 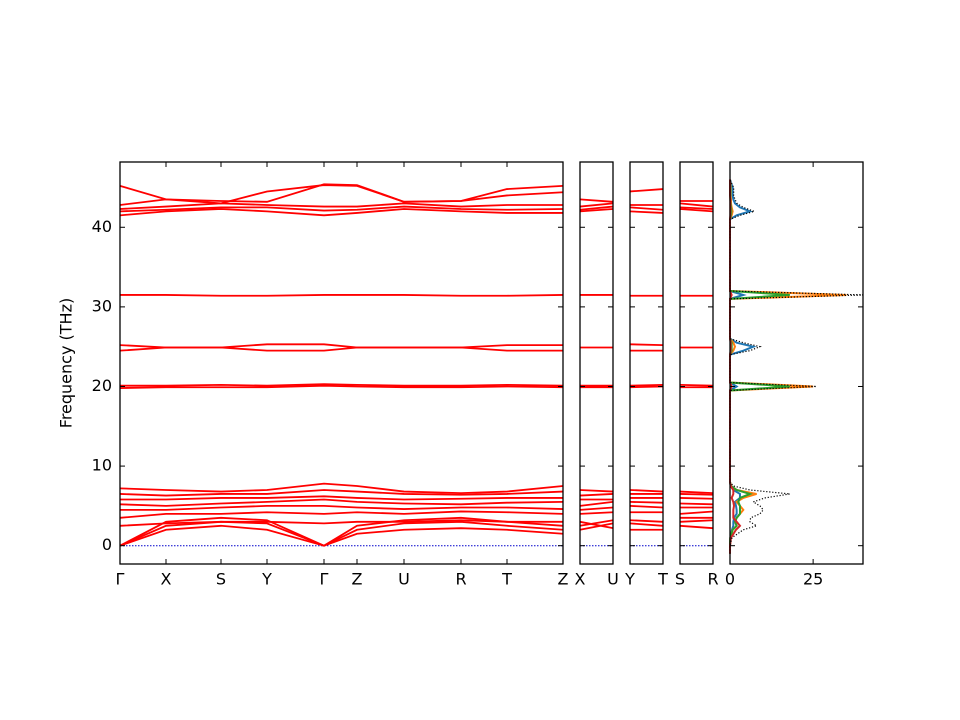 I want to click on y-tick-label: 10, so click(x=102, y=465).